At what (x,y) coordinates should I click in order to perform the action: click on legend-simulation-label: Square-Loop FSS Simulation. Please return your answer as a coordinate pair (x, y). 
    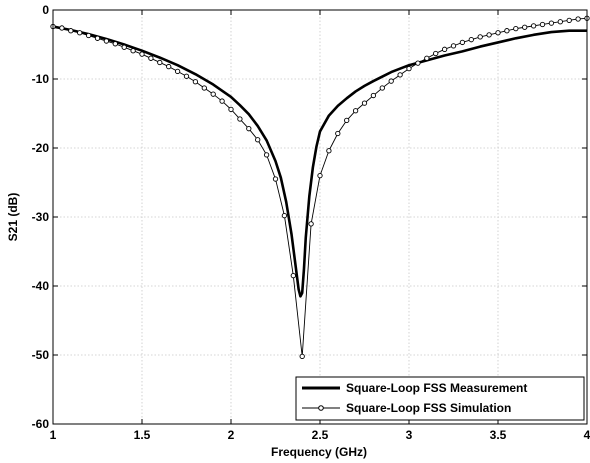
    Looking at the image, I should click on (428, 408).